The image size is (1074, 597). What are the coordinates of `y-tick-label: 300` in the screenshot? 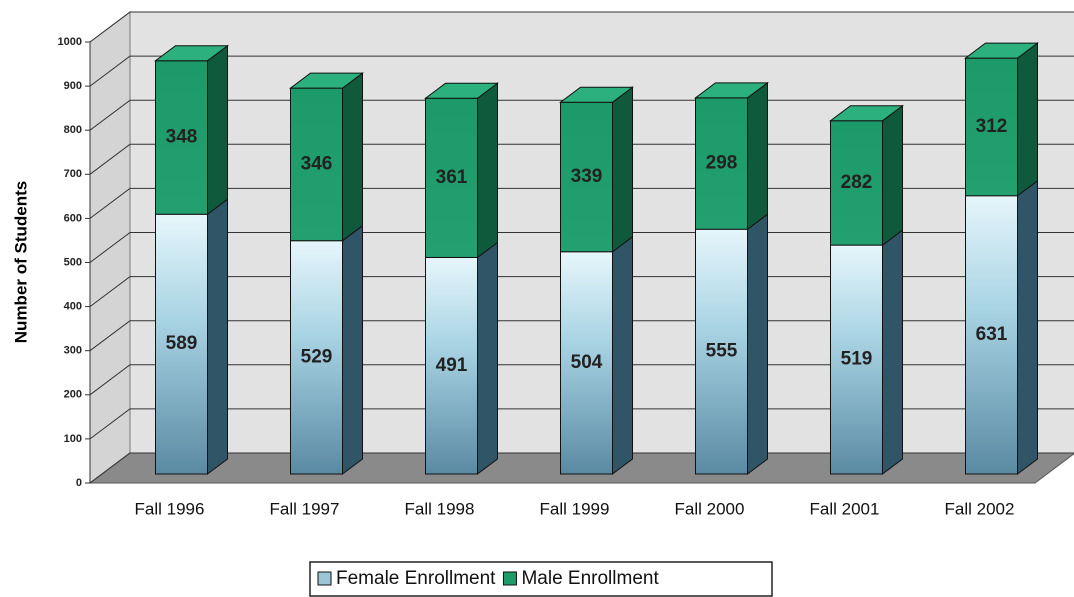 It's located at (73, 351).